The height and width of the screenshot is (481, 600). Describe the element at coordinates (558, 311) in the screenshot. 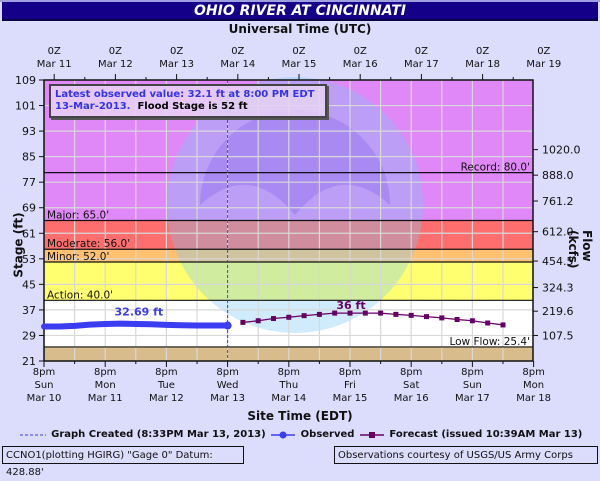

I see `flow-tick-label: 219.6` at that location.